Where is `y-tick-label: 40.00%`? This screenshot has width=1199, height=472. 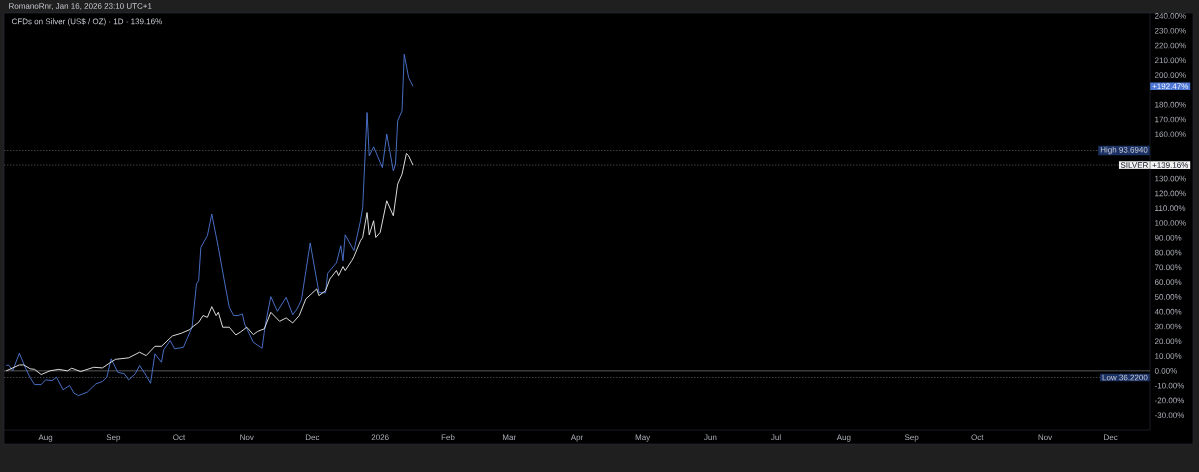 y-tick-label: 40.00% is located at coordinates (1168, 311).